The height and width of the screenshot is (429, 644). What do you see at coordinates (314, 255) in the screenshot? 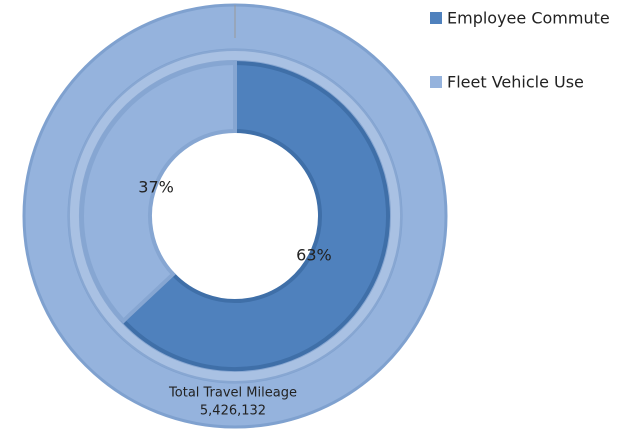
I see `value-label: 63%` at bounding box center [314, 255].